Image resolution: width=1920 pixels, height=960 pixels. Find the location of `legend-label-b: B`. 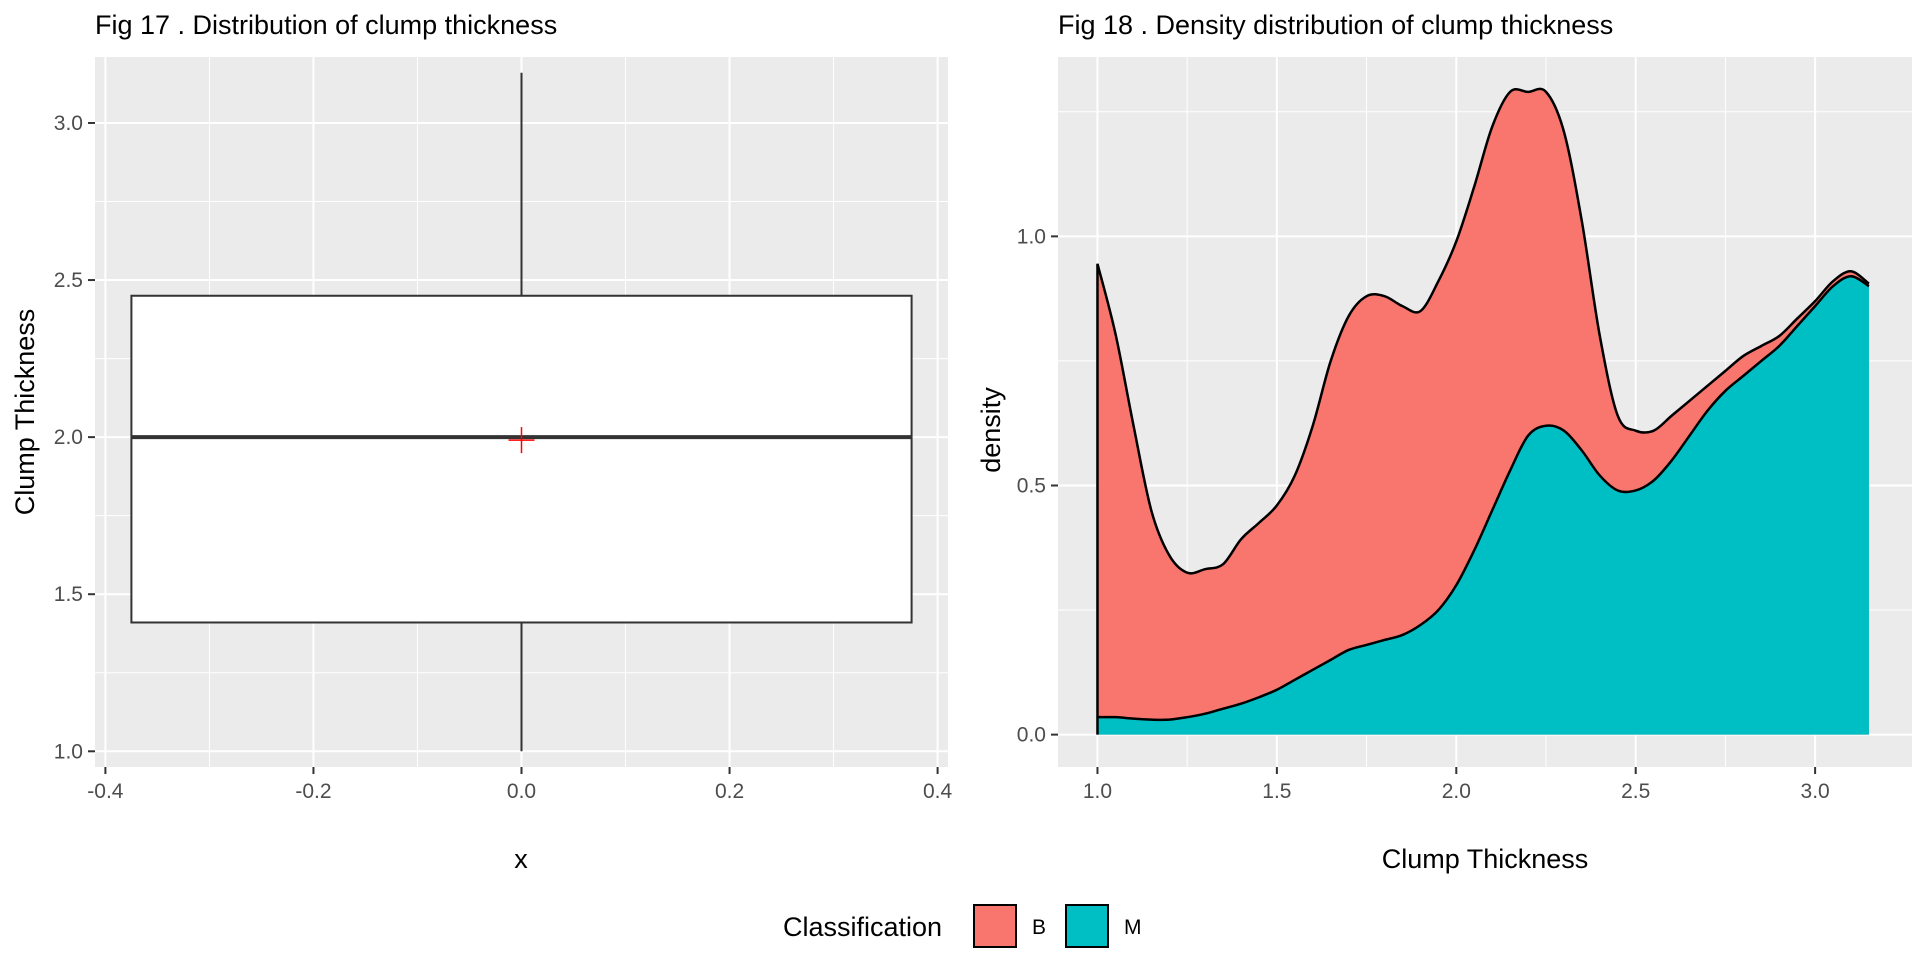

legend-label-b: B is located at coordinates (1039, 927).